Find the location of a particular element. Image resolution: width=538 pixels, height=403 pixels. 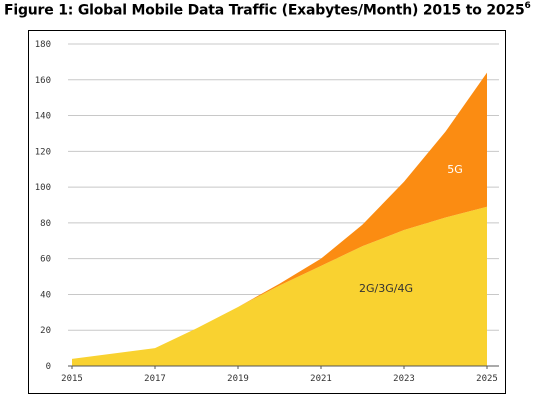

series-label-2g-3g-4g: 2G/3G/4G is located at coordinates (386, 288).